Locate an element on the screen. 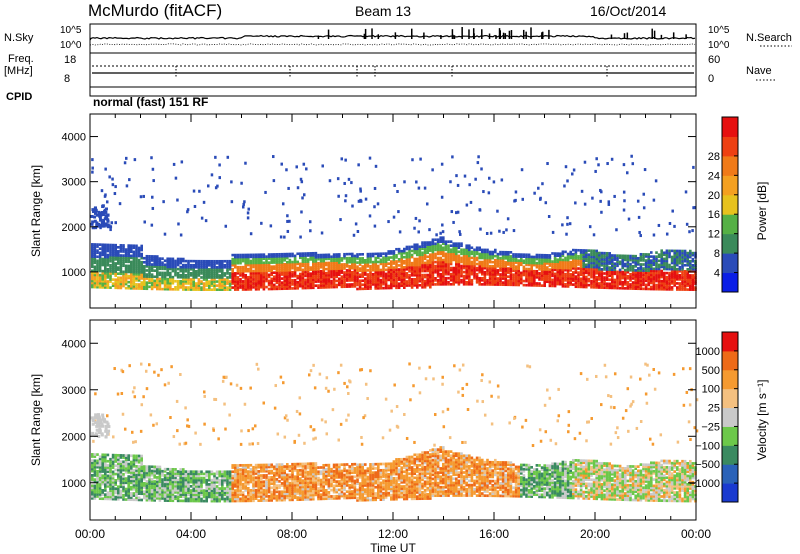  nsky-tick-top: 10^5 is located at coordinates (71, 30).